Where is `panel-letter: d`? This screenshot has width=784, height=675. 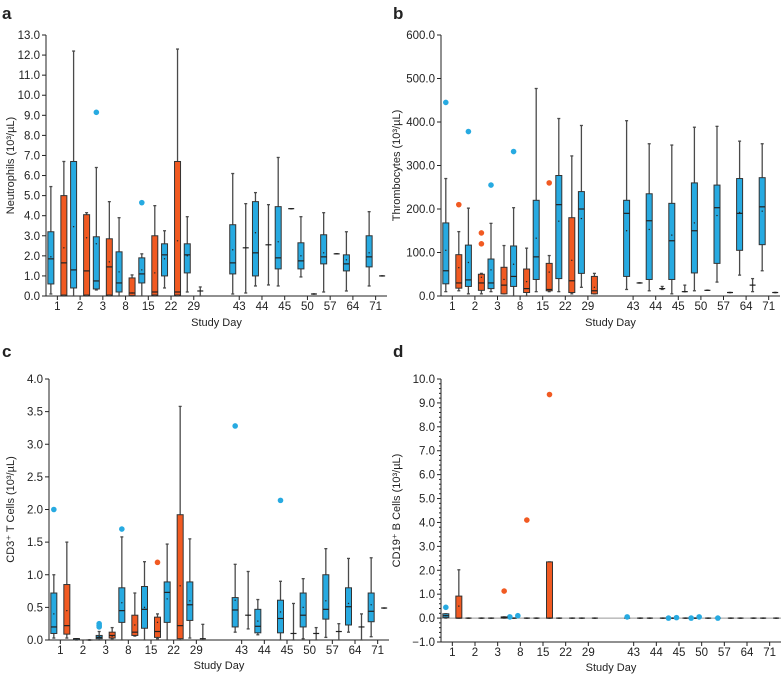 panel-letter: d is located at coordinates (398, 351).